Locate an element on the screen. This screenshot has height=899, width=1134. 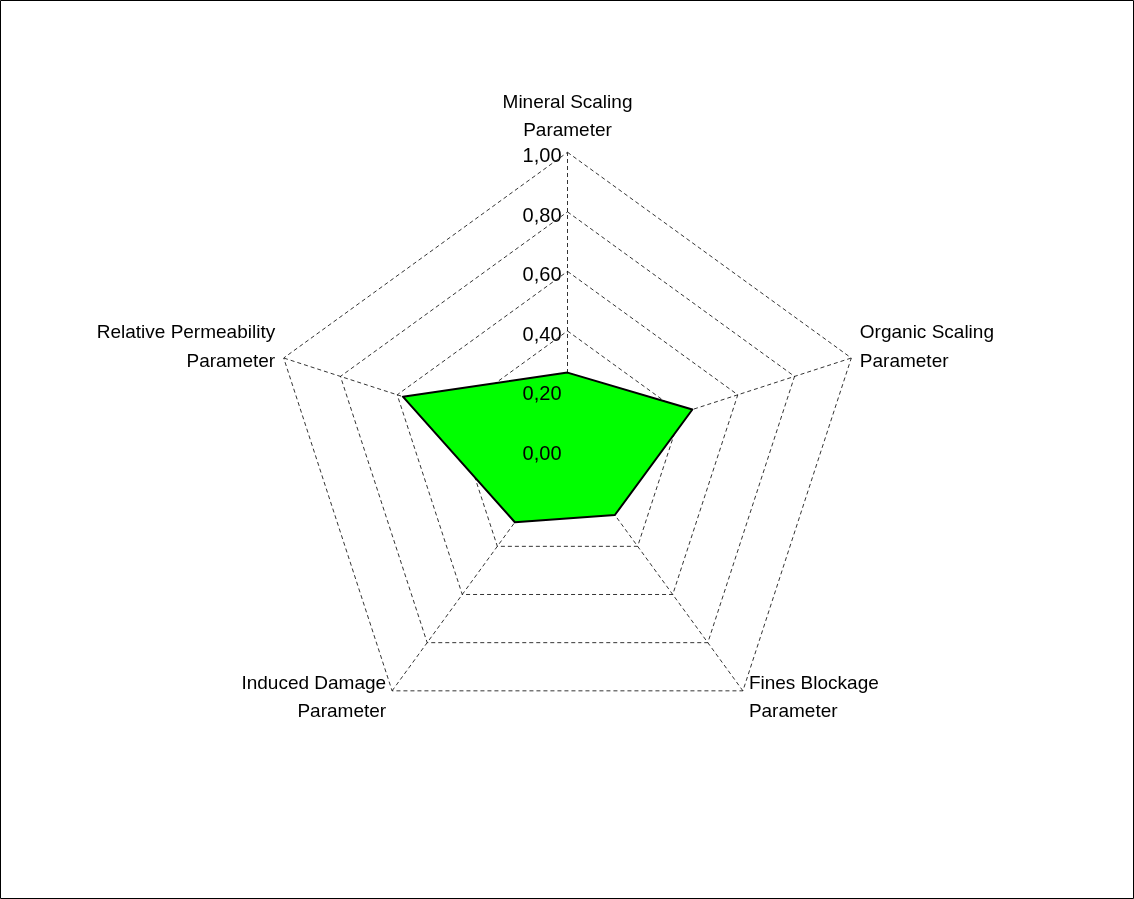
spoke-label: Fines Blockage Parameter is located at coordinates (813, 697).